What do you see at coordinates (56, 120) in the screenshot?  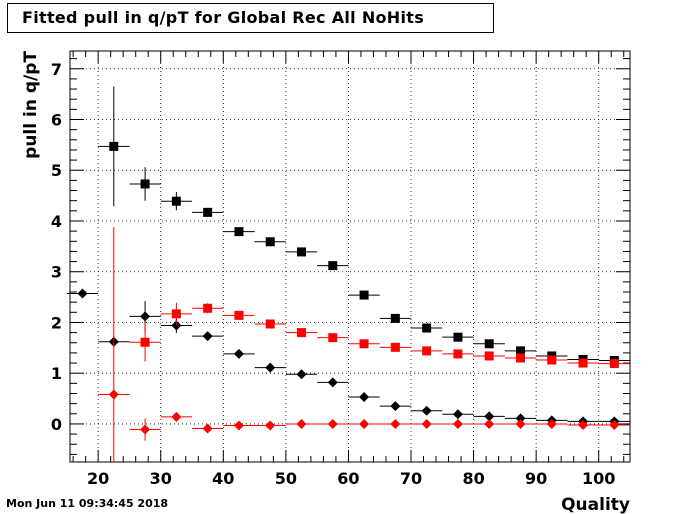 I see `y-tick-label: 6` at bounding box center [56, 120].